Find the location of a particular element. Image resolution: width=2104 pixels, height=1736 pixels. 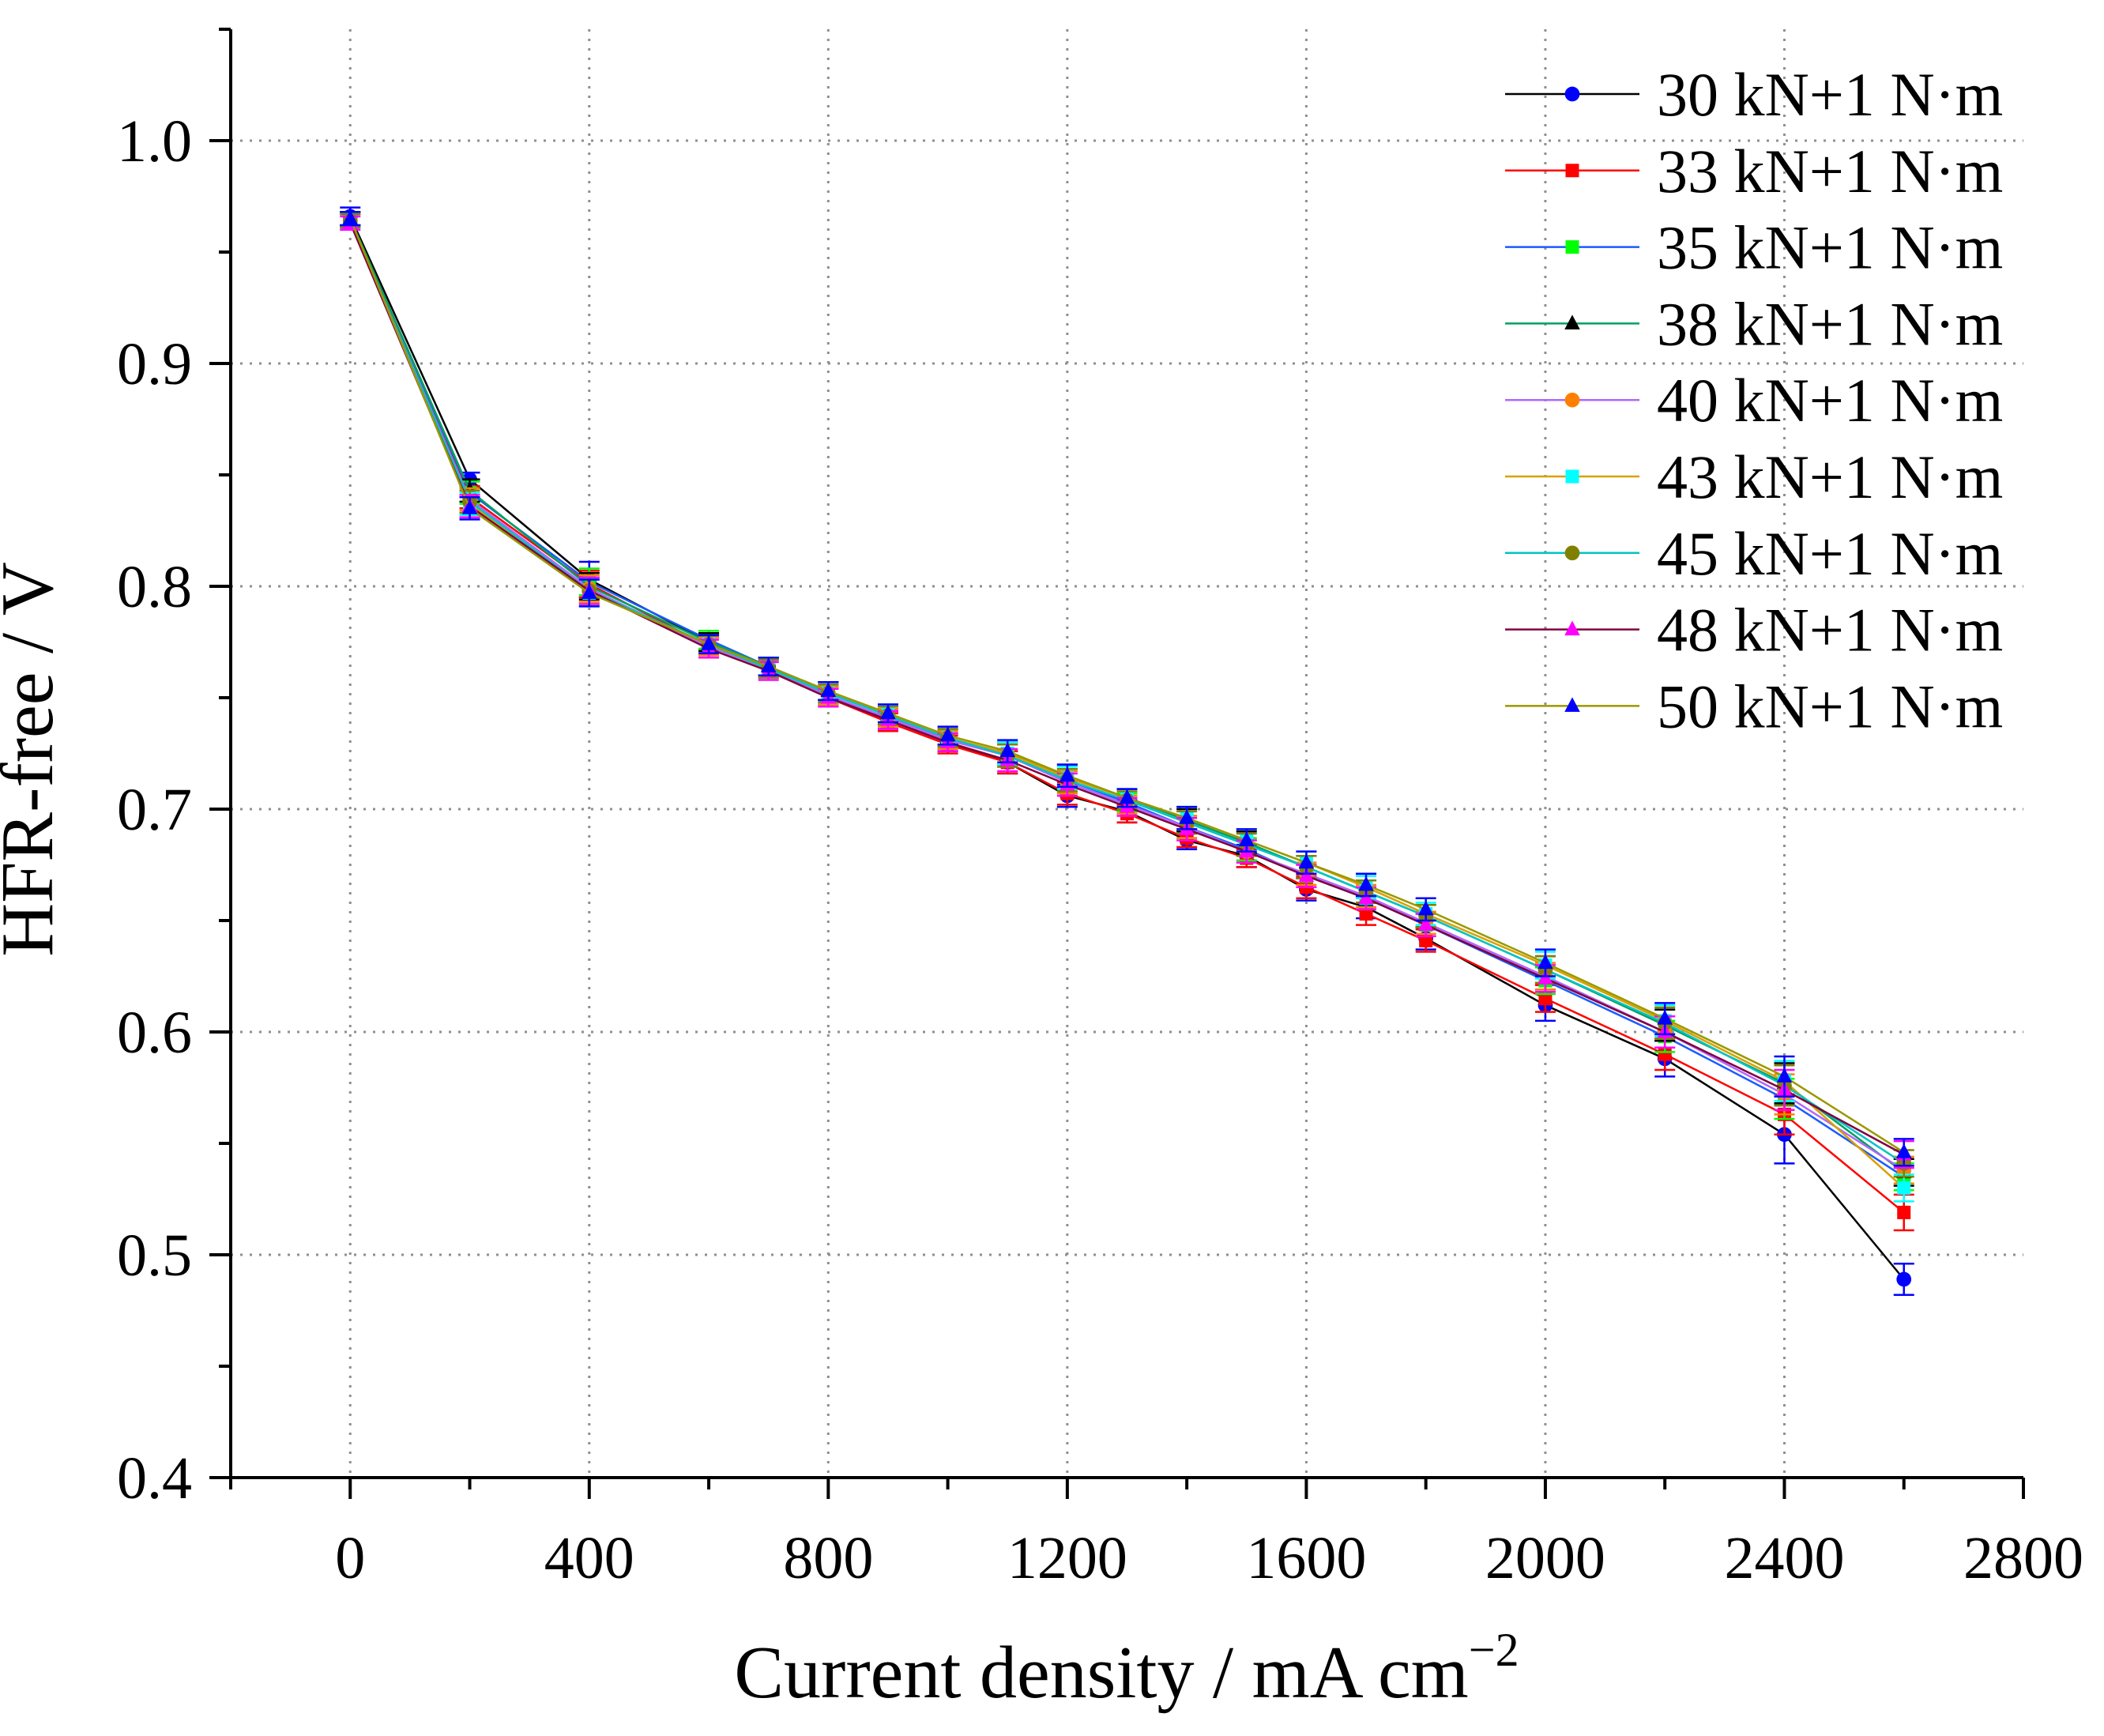

legend-label: 33 kN+1 N·m is located at coordinates (1830, 171).